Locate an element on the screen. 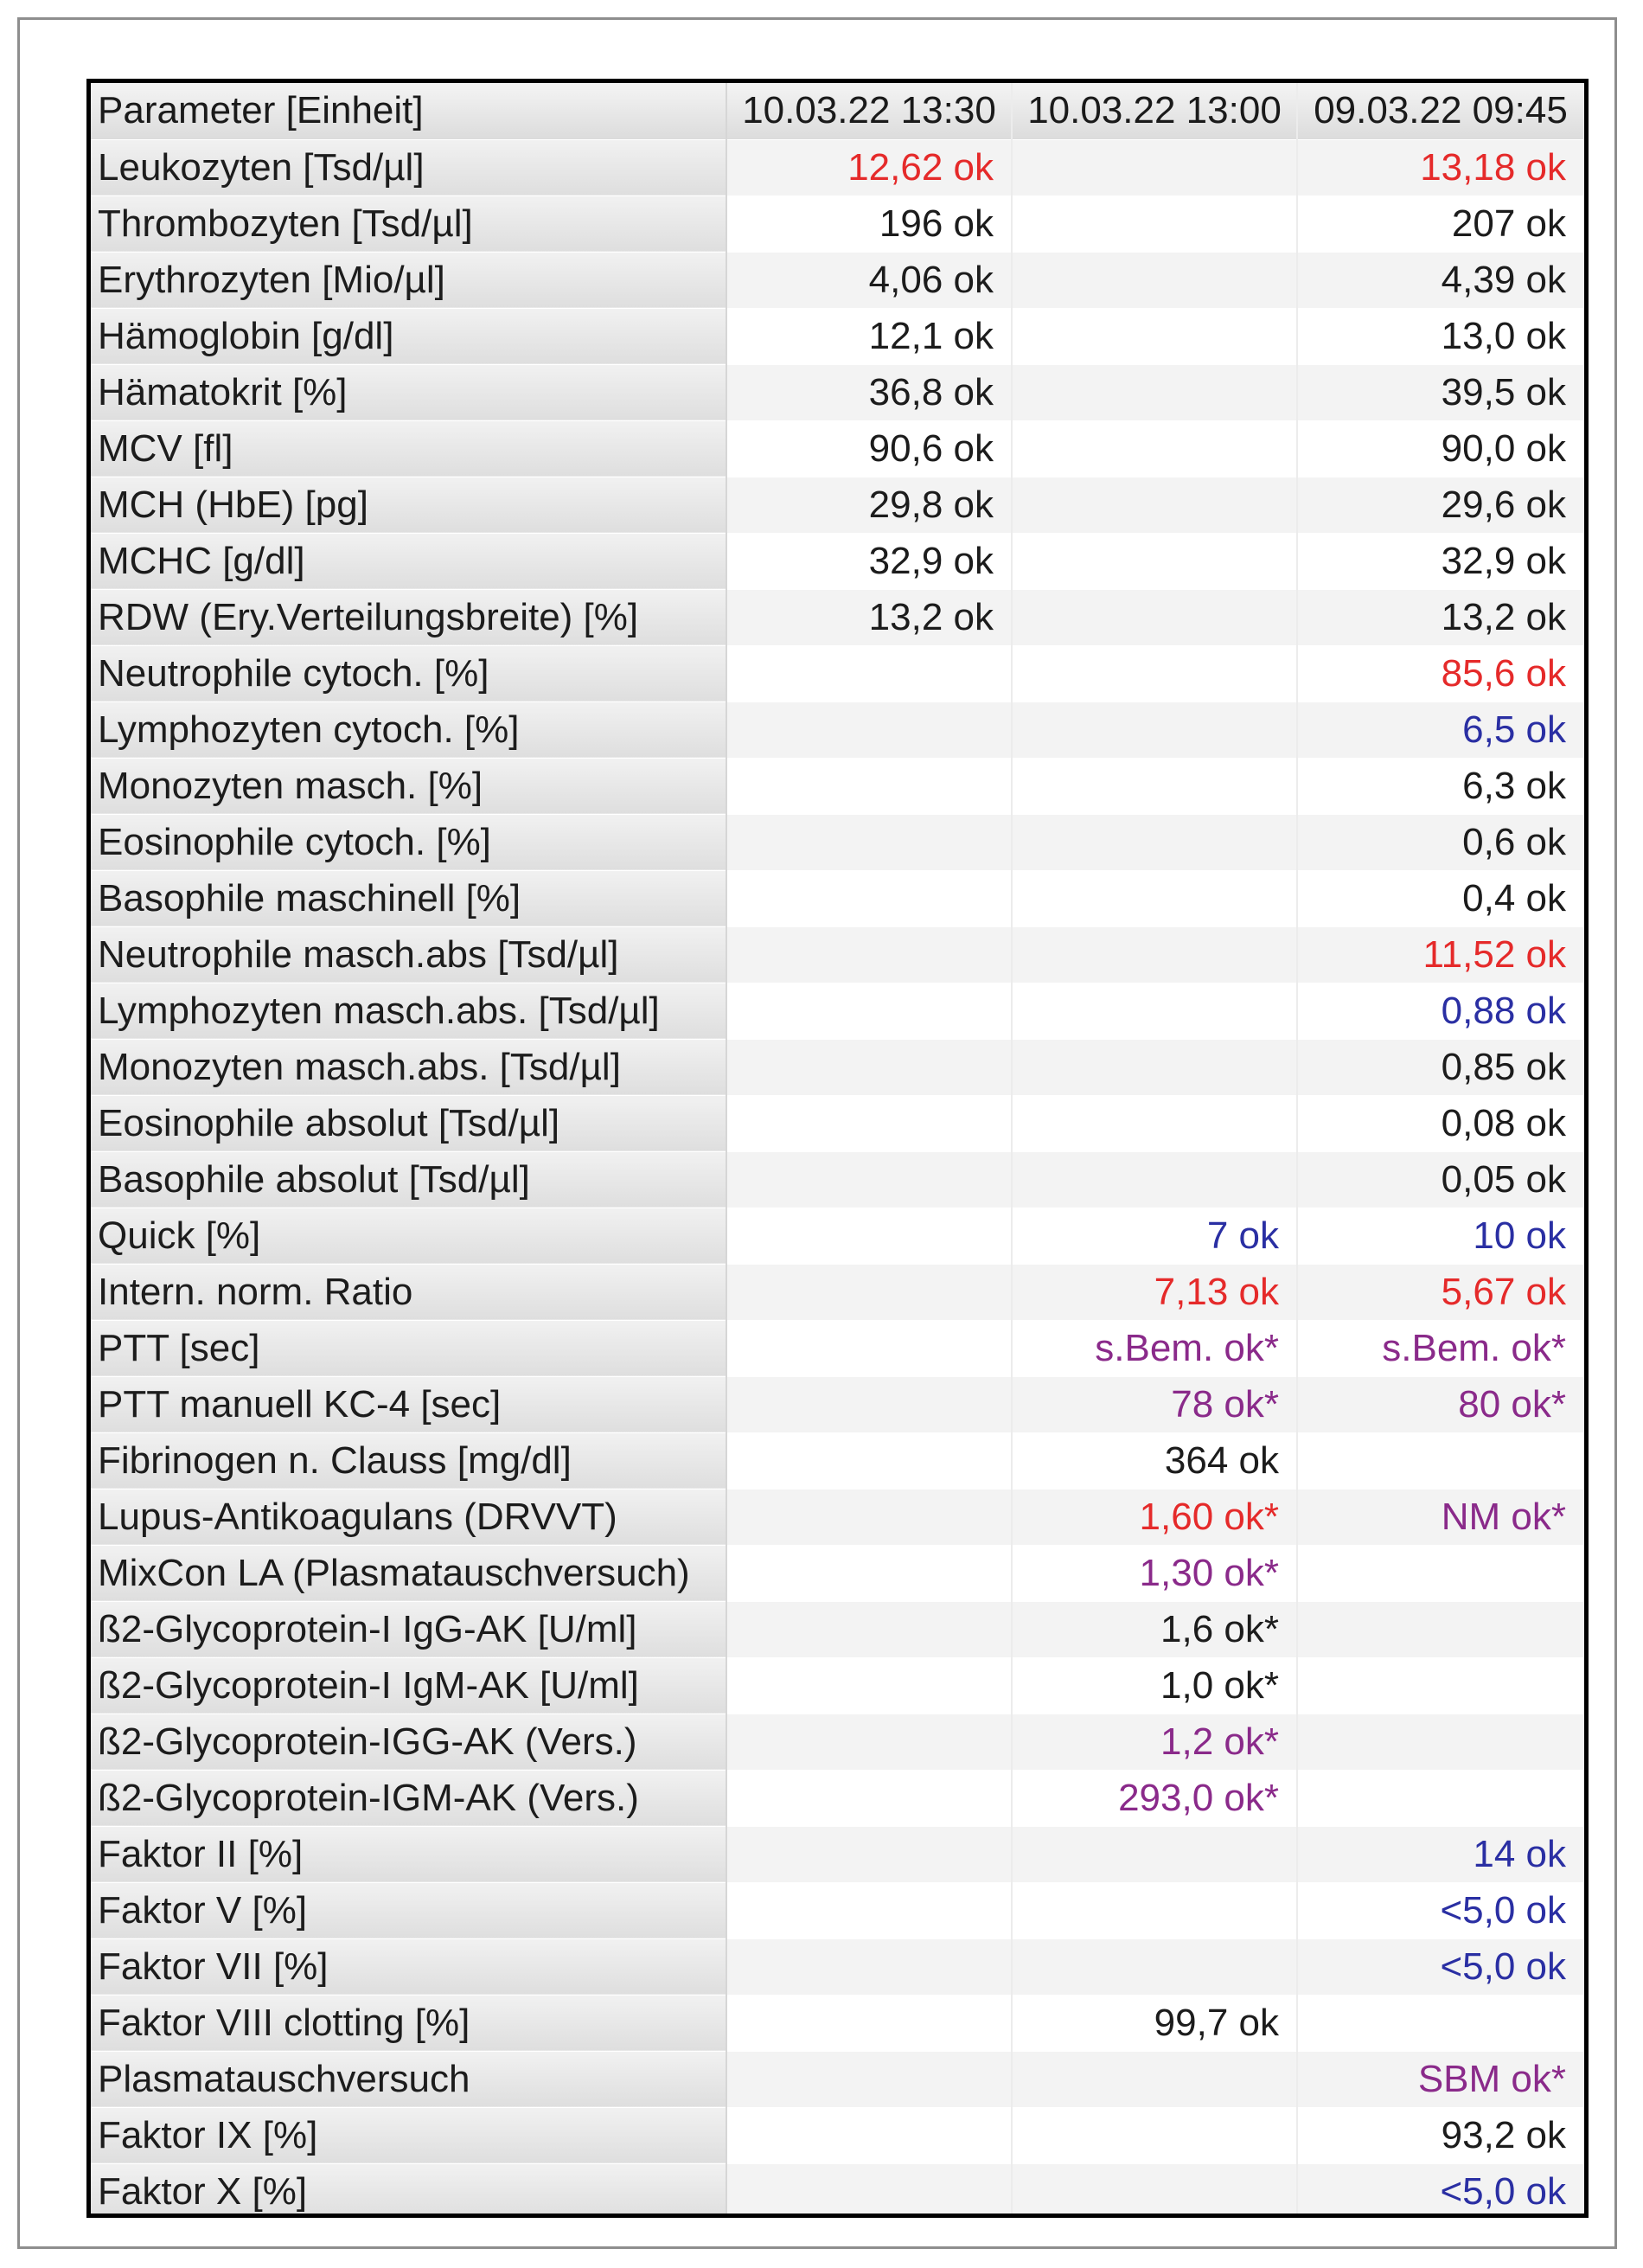 This screenshot has height=2268, width=1643. table-row: Faktor VII [%] <5,0 ok is located at coordinates (837, 1967).